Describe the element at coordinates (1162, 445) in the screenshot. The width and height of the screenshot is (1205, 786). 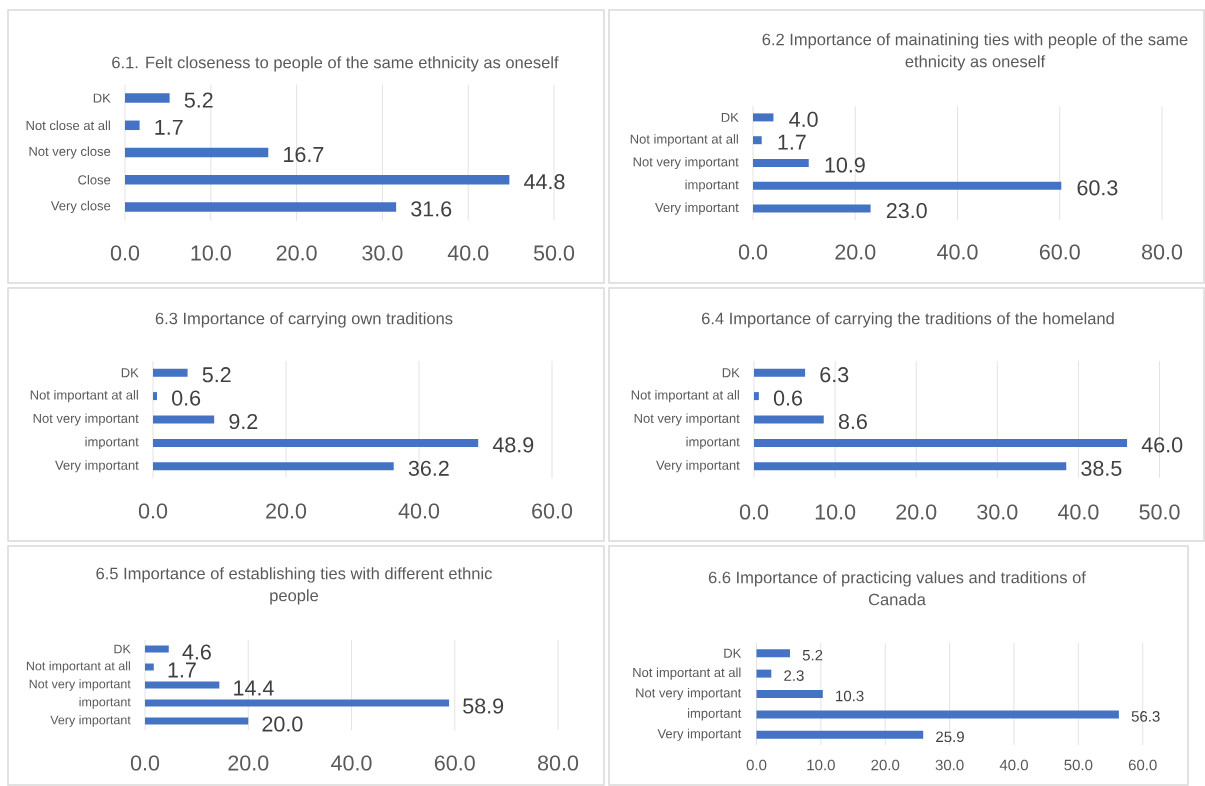
I see `data-label: 46.0` at that location.